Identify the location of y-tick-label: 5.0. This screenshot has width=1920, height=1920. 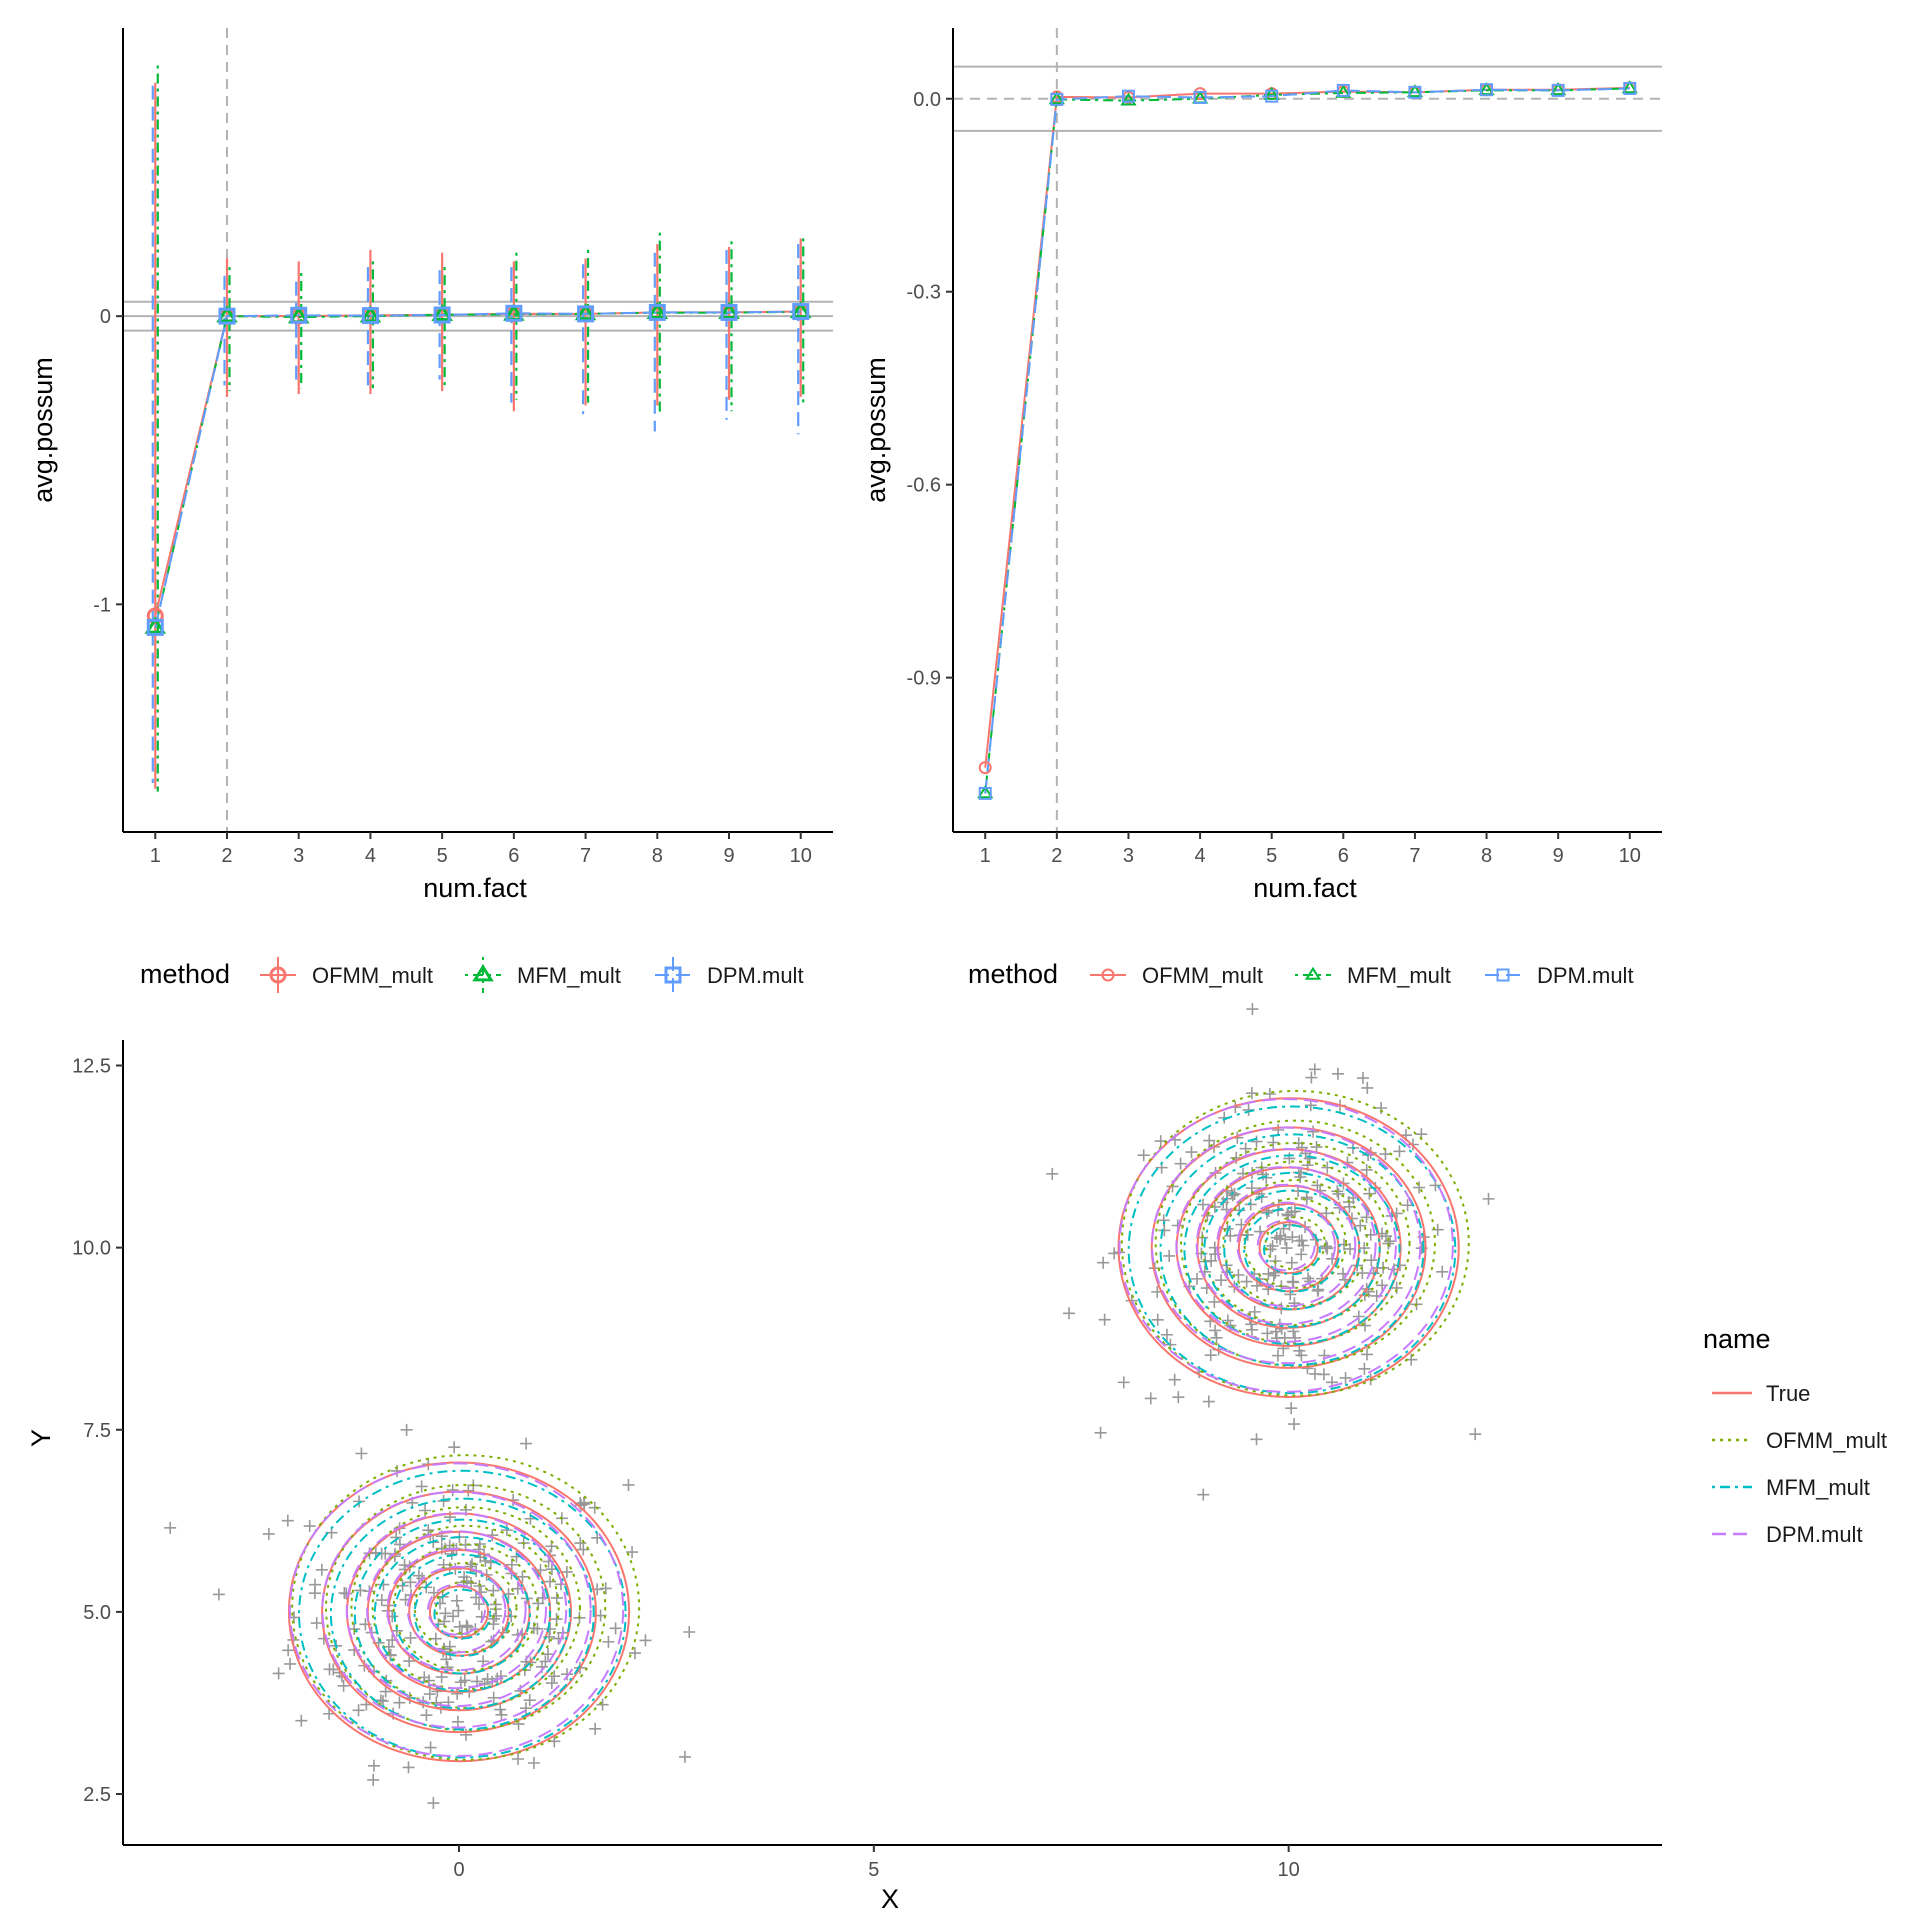
(97, 1613).